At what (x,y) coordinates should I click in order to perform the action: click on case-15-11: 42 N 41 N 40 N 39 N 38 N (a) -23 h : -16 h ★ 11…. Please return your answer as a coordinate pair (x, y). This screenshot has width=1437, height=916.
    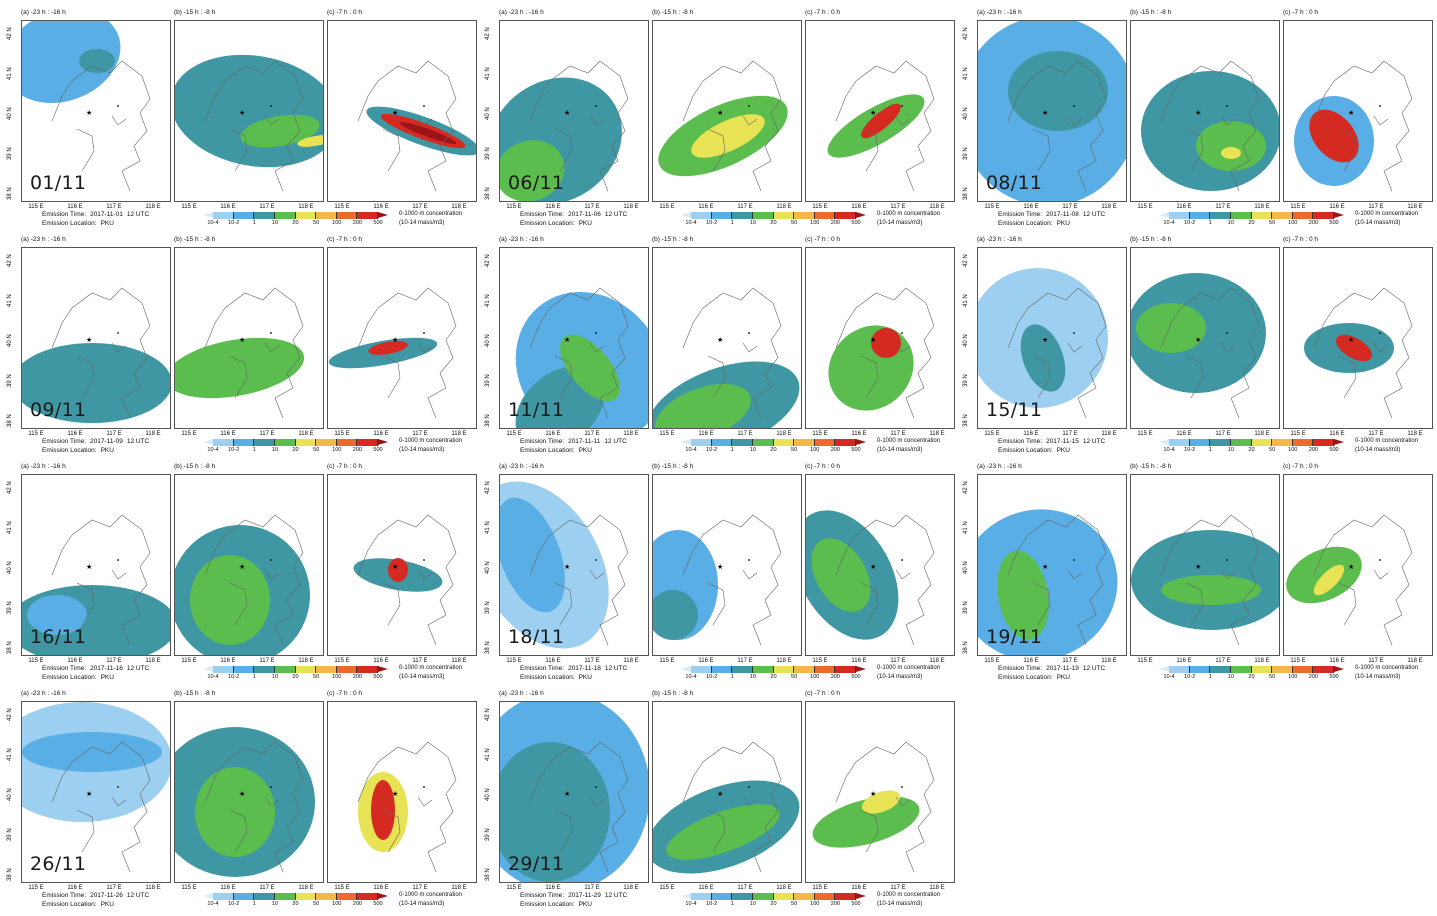
    Looking at the image, I should click on (1200, 341).